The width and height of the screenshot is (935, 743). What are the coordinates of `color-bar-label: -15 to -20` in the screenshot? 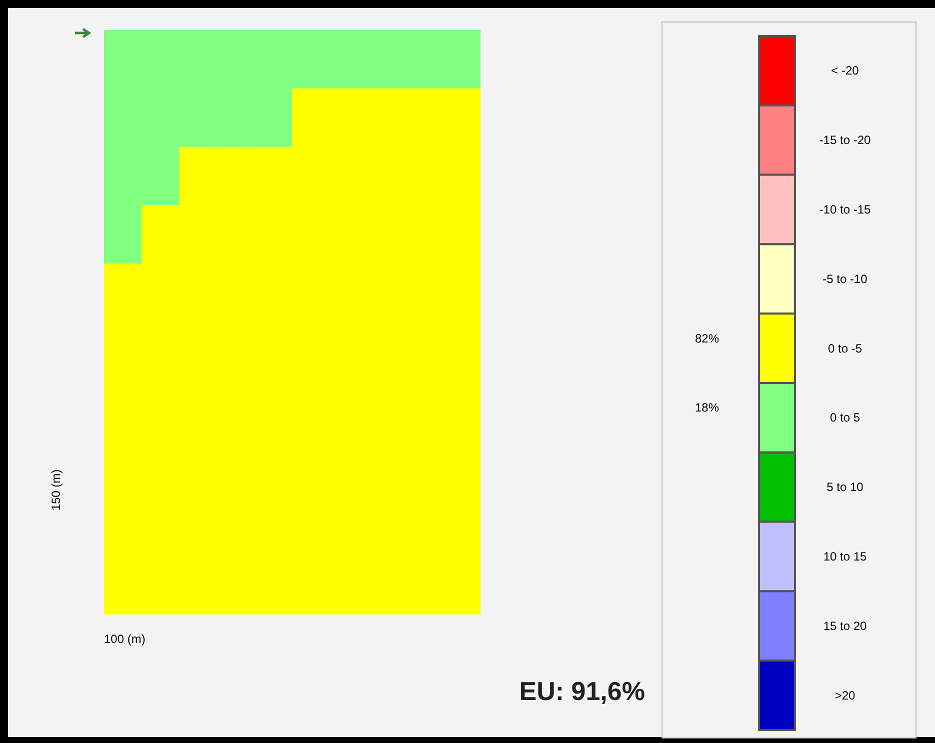 It's located at (845, 140).